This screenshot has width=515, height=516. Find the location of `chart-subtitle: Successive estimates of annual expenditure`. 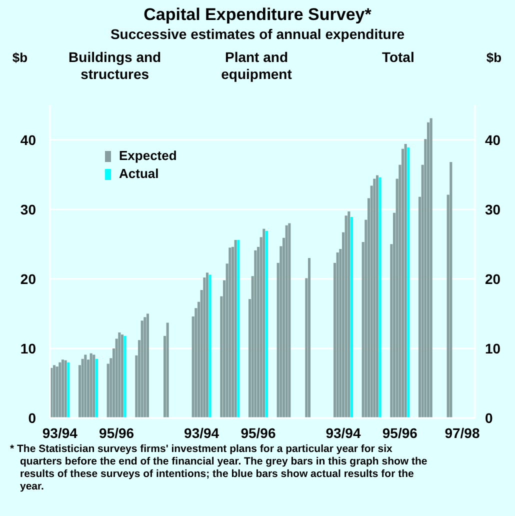

chart-subtitle: Successive estimates of annual expenditure is located at coordinates (257, 34).